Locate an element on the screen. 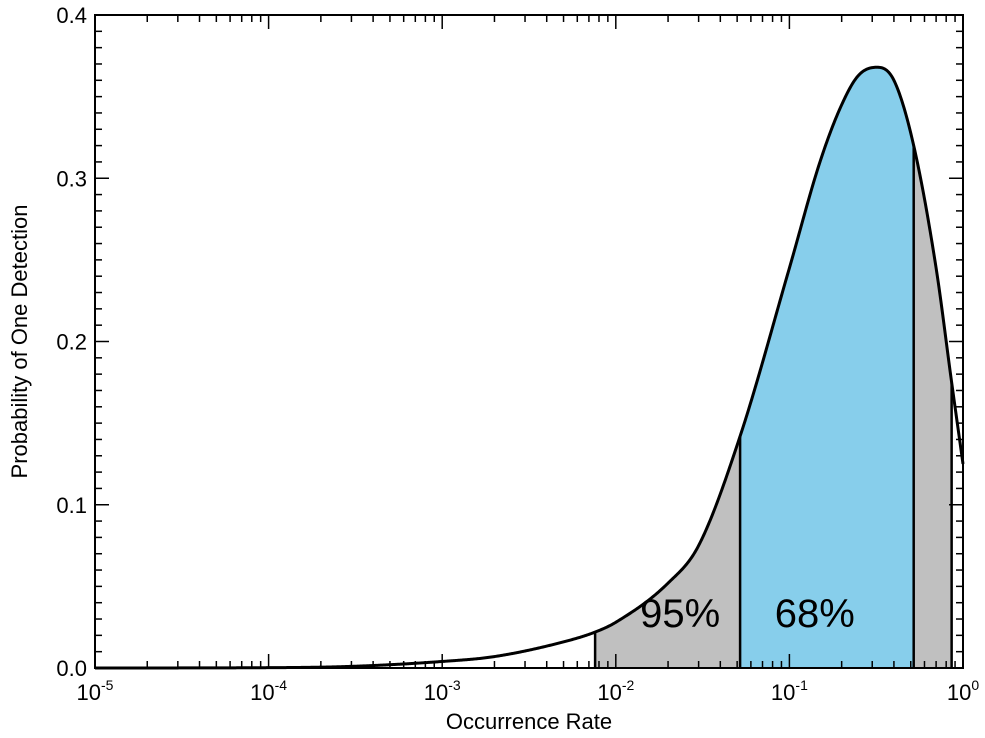 The height and width of the screenshot is (738, 985). region-label-68: 68% is located at coordinates (815, 614).